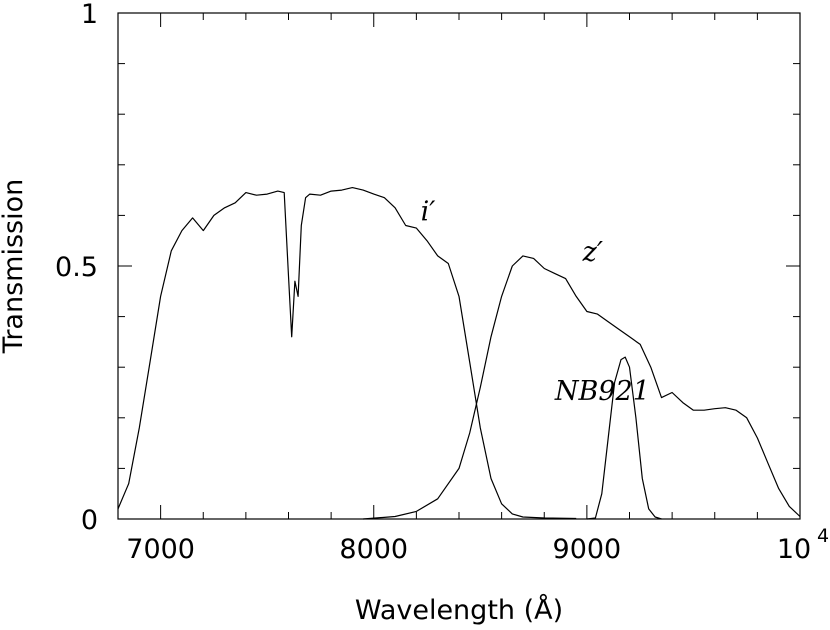 The height and width of the screenshot is (630, 830). Describe the element at coordinates (160, 549) in the screenshot. I see `x-tick-label: 7000` at that location.